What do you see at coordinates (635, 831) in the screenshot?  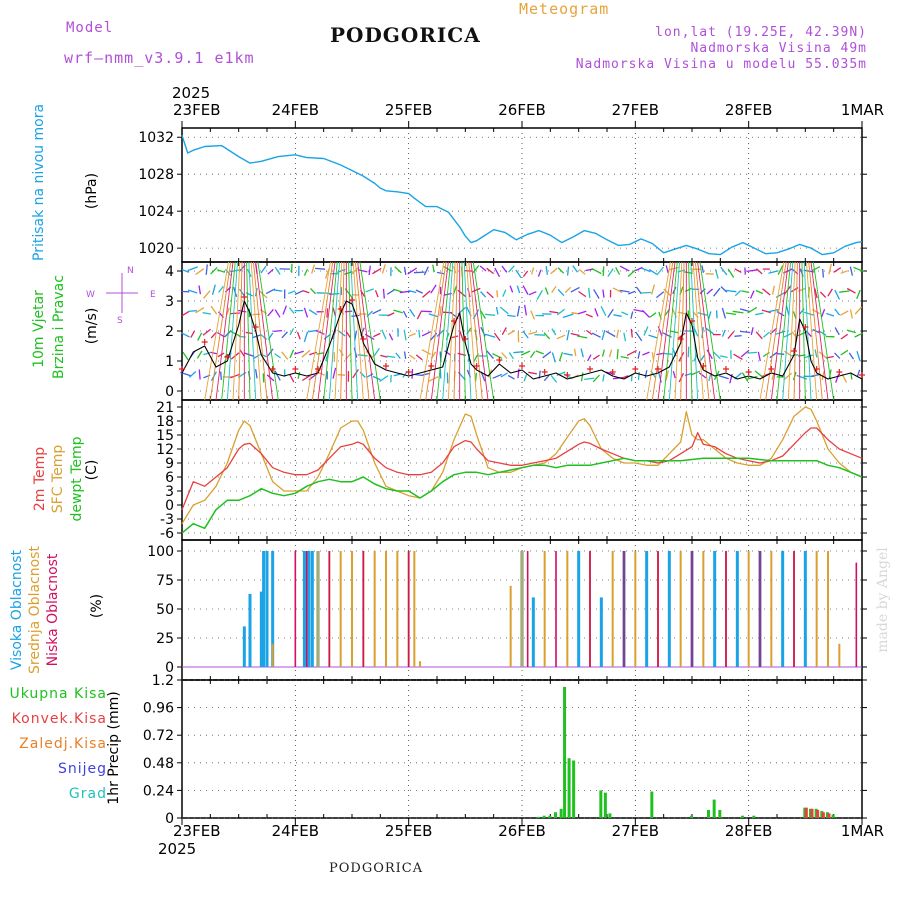 I see `date-label-bottom: 27FEB` at bounding box center [635, 831].